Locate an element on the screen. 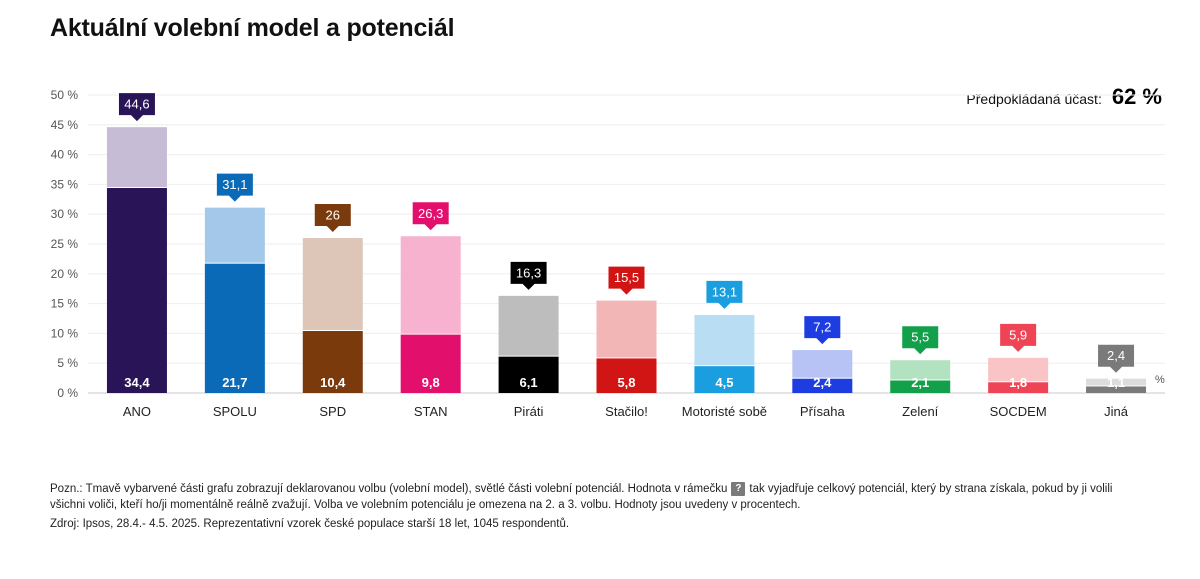  model-value-label: 2,4 is located at coordinates (822, 382).